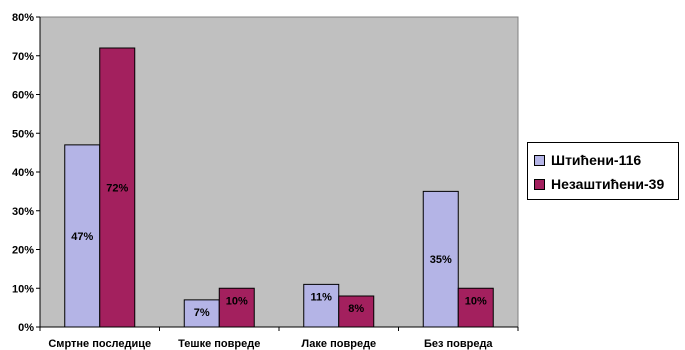 This screenshot has width=685, height=350. Describe the element at coordinates (202, 313) in the screenshot. I see `data-label: 7%` at that location.